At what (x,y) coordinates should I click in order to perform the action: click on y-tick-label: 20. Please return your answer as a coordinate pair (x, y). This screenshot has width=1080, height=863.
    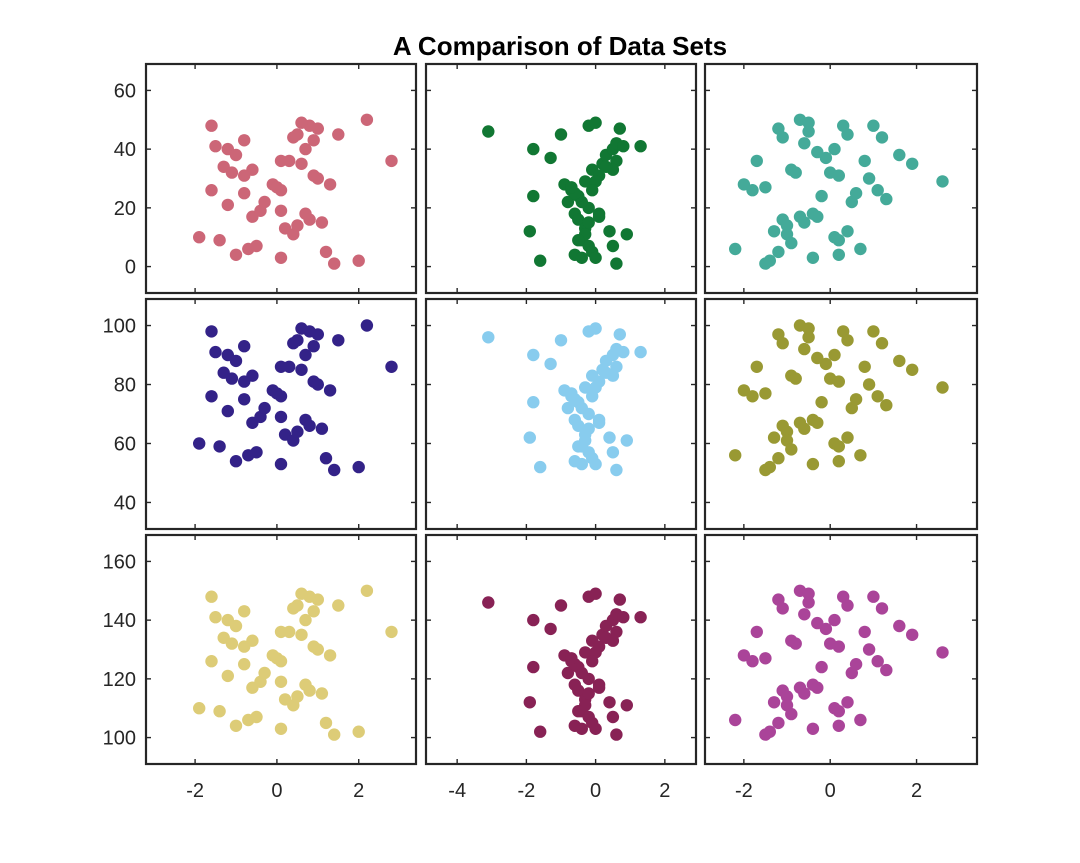
    Looking at the image, I should click on (125, 209).